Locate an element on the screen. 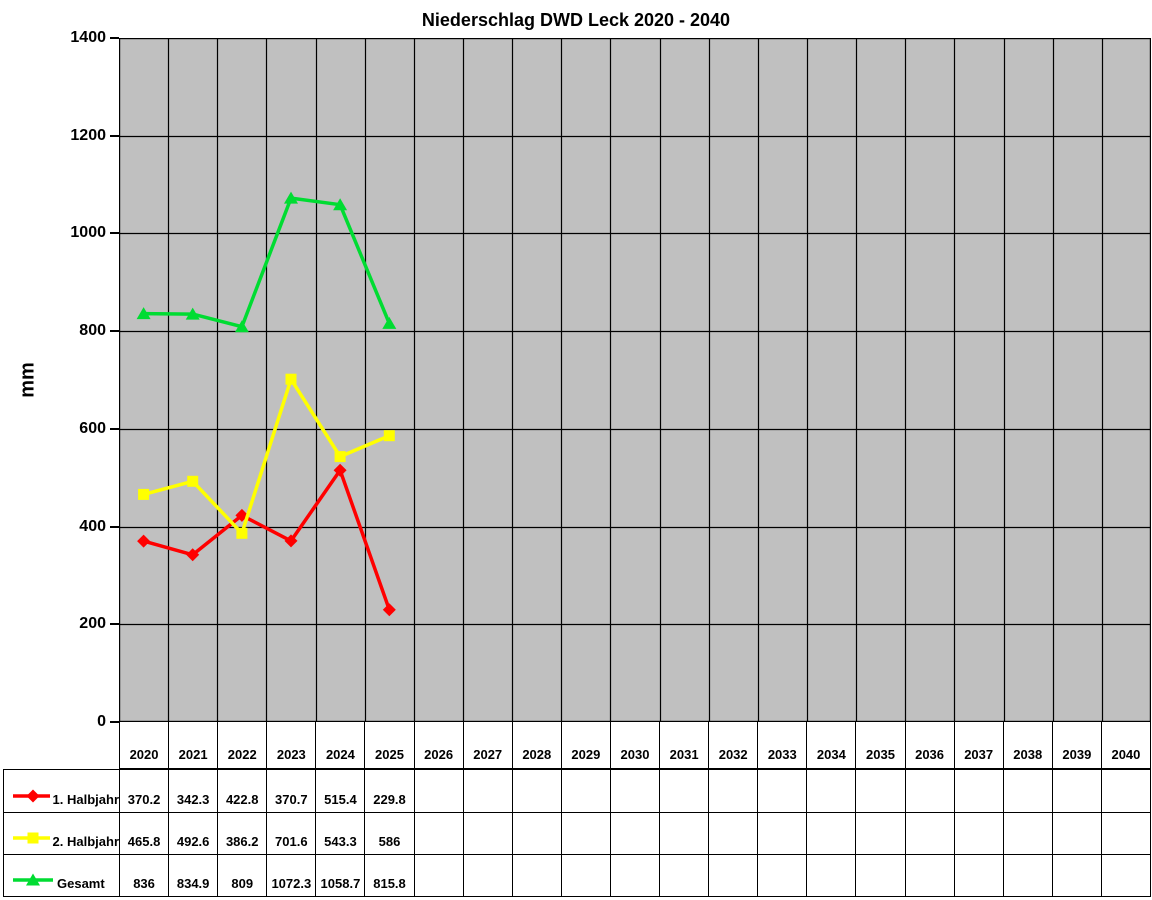 The height and width of the screenshot is (900, 1152). x-category-label: 2031 is located at coordinates (685, 745).